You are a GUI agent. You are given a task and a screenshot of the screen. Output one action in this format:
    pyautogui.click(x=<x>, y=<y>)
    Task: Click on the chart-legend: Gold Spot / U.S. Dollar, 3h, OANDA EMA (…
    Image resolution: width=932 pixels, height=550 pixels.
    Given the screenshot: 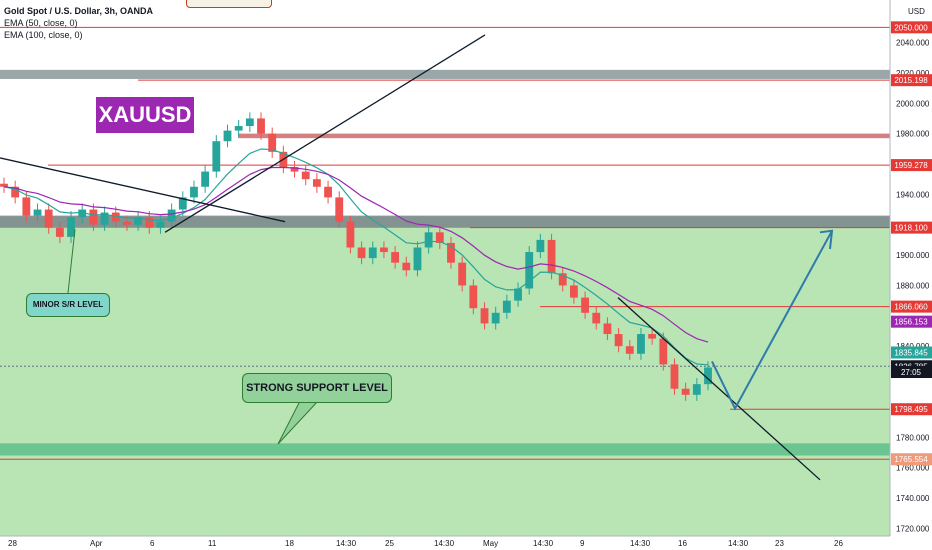 What is the action you would take?
    pyautogui.click(x=78, y=23)
    